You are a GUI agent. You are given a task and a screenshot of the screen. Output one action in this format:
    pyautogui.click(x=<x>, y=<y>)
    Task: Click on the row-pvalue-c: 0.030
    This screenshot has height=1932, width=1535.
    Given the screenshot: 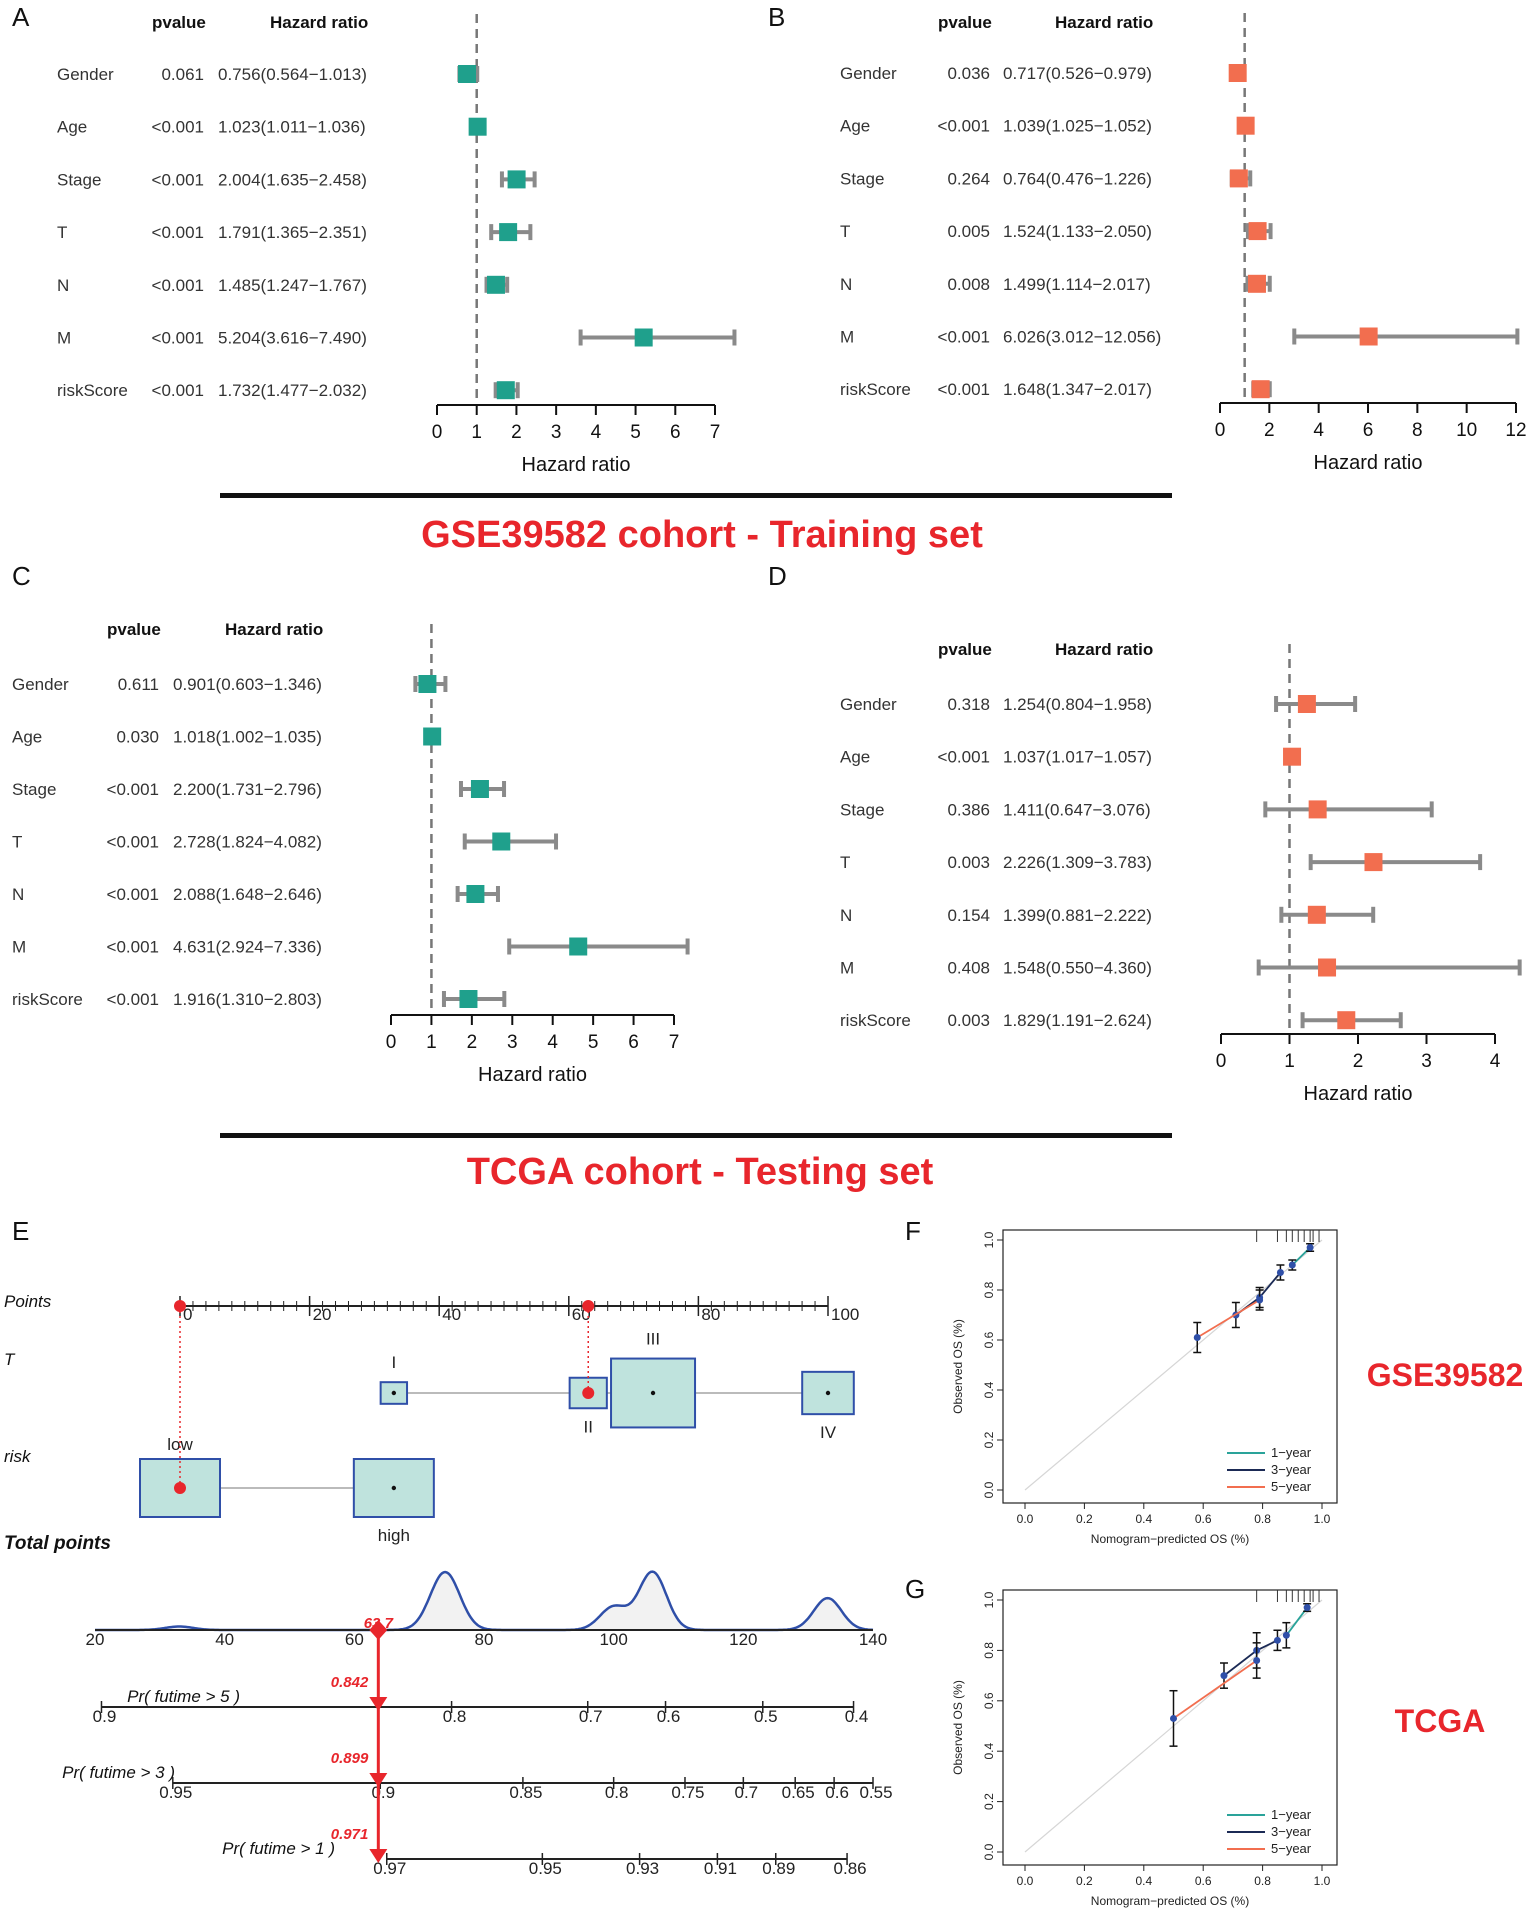 What is the action you would take?
    pyautogui.click(x=137, y=737)
    